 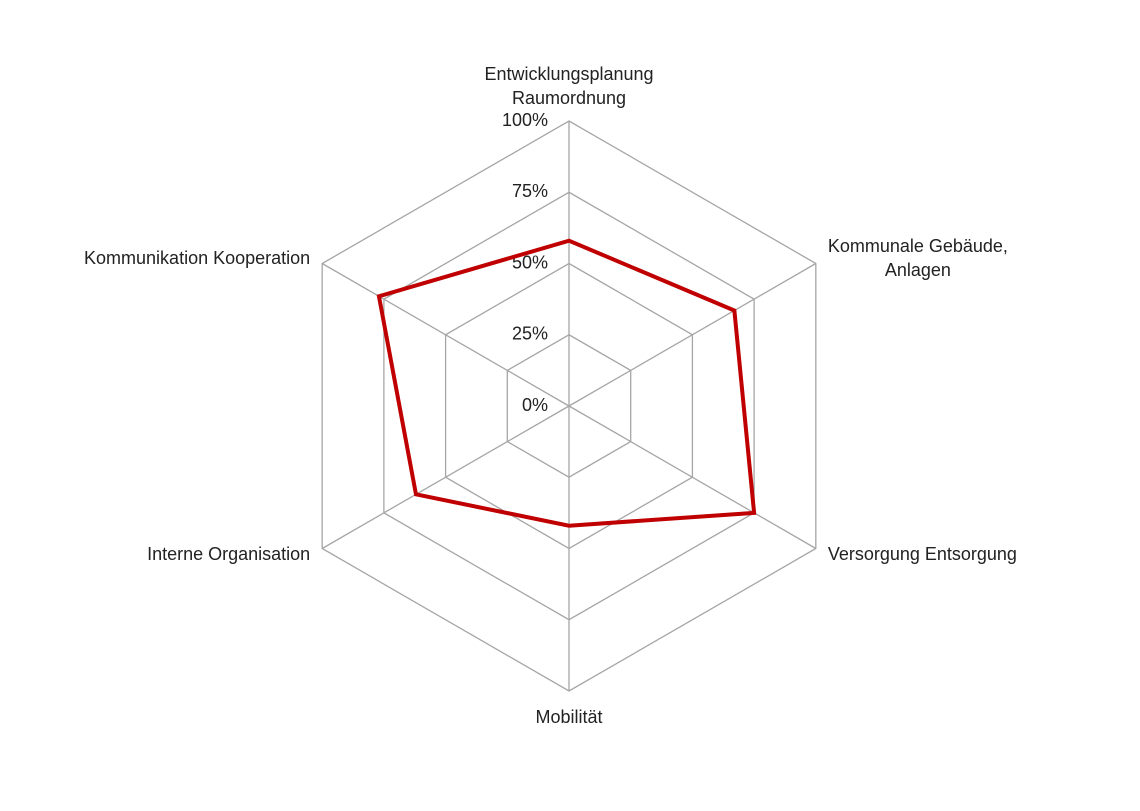 What do you see at coordinates (535, 405) in the screenshot?
I see `r-tick-label: 0%` at bounding box center [535, 405].